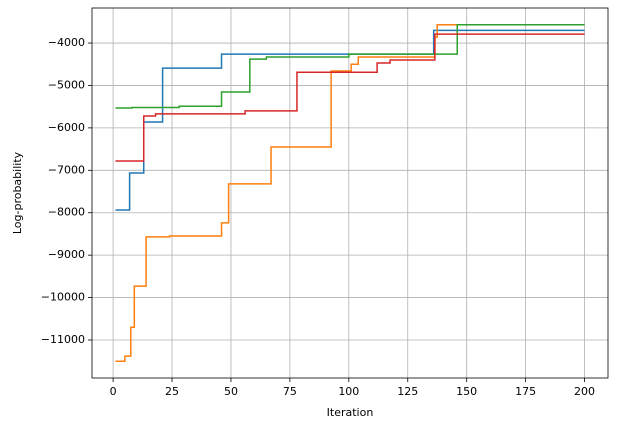  Describe the element at coordinates (348, 391) in the screenshot. I see `x-tick-label: 100` at that location.